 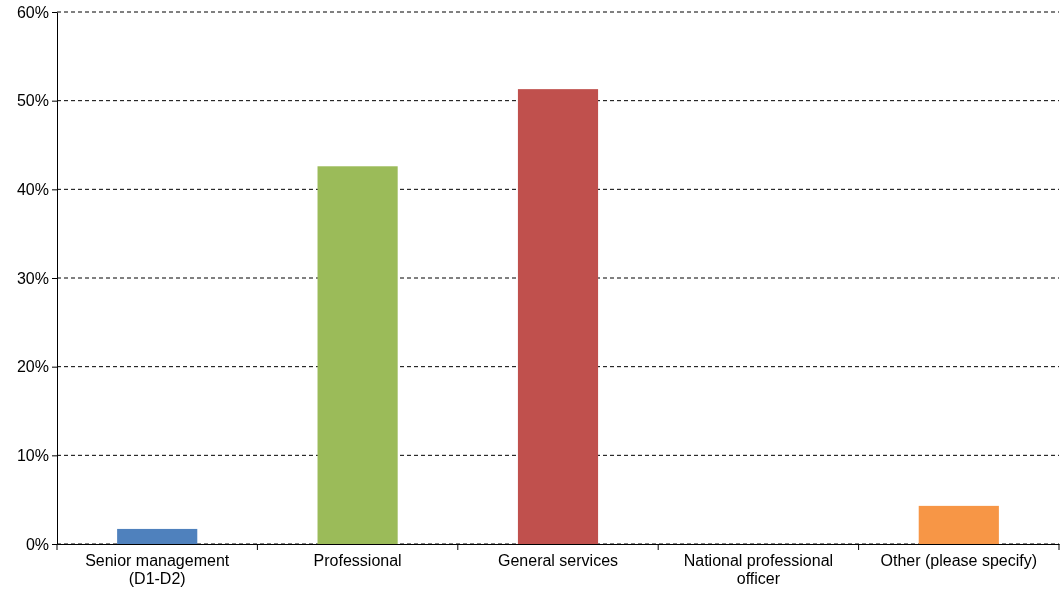 What do you see at coordinates (37, 544) in the screenshot?
I see `y-tick-label: 0%` at bounding box center [37, 544].